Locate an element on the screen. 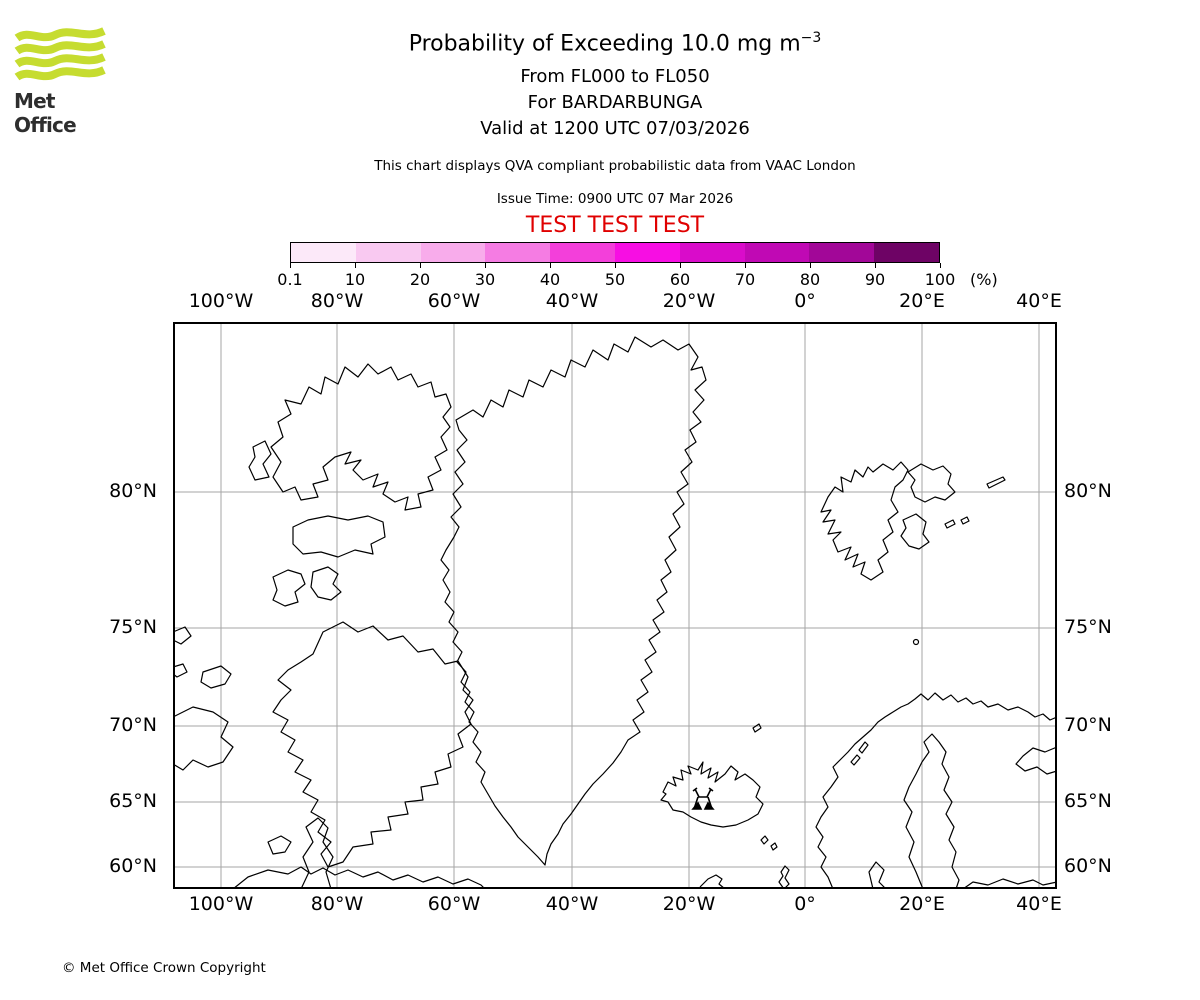 This screenshot has height=1000, width=1200. met-office-logo: Met Office is located at coordinates (64, 82).